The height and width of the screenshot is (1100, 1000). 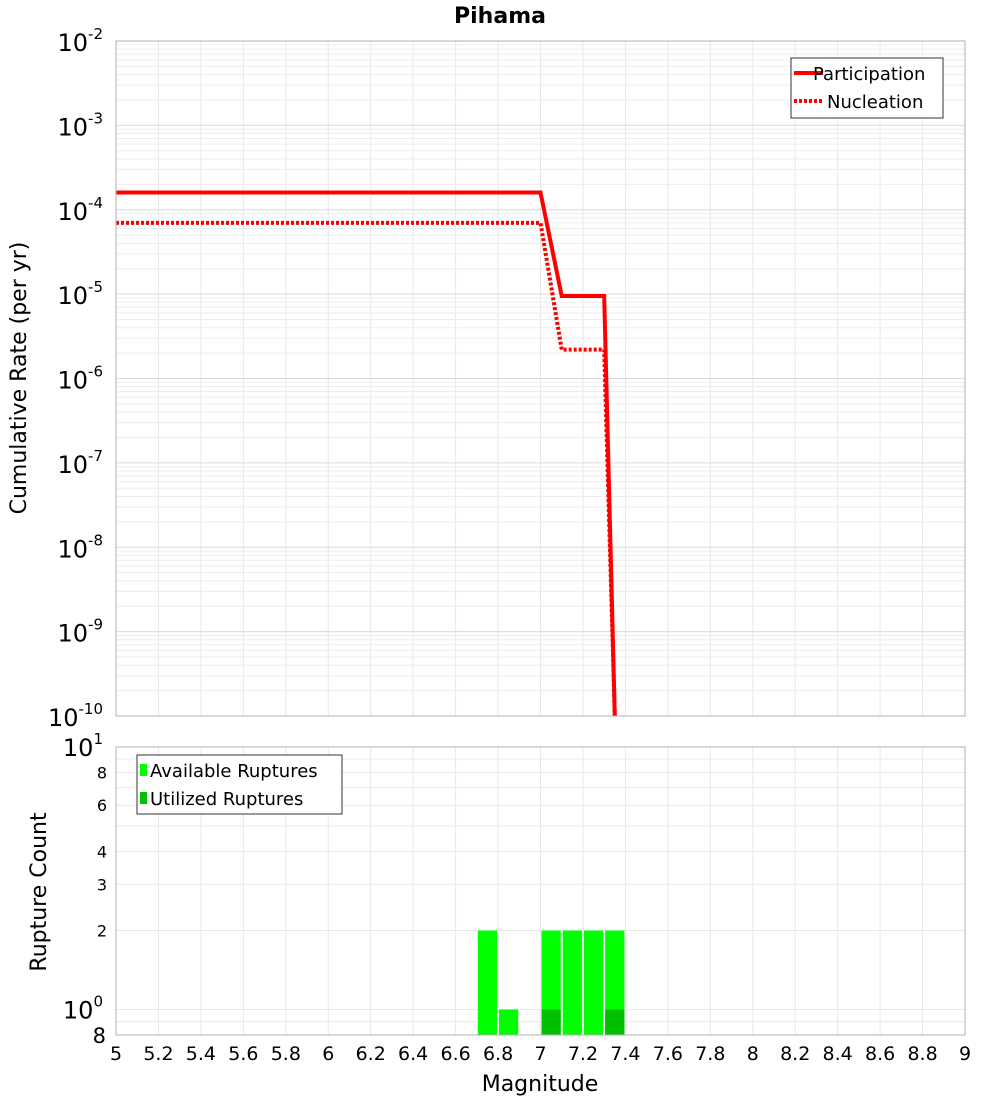 What do you see at coordinates (201, 1054) in the screenshot?
I see `magnitude-x-tick-label: 5.4` at bounding box center [201, 1054].